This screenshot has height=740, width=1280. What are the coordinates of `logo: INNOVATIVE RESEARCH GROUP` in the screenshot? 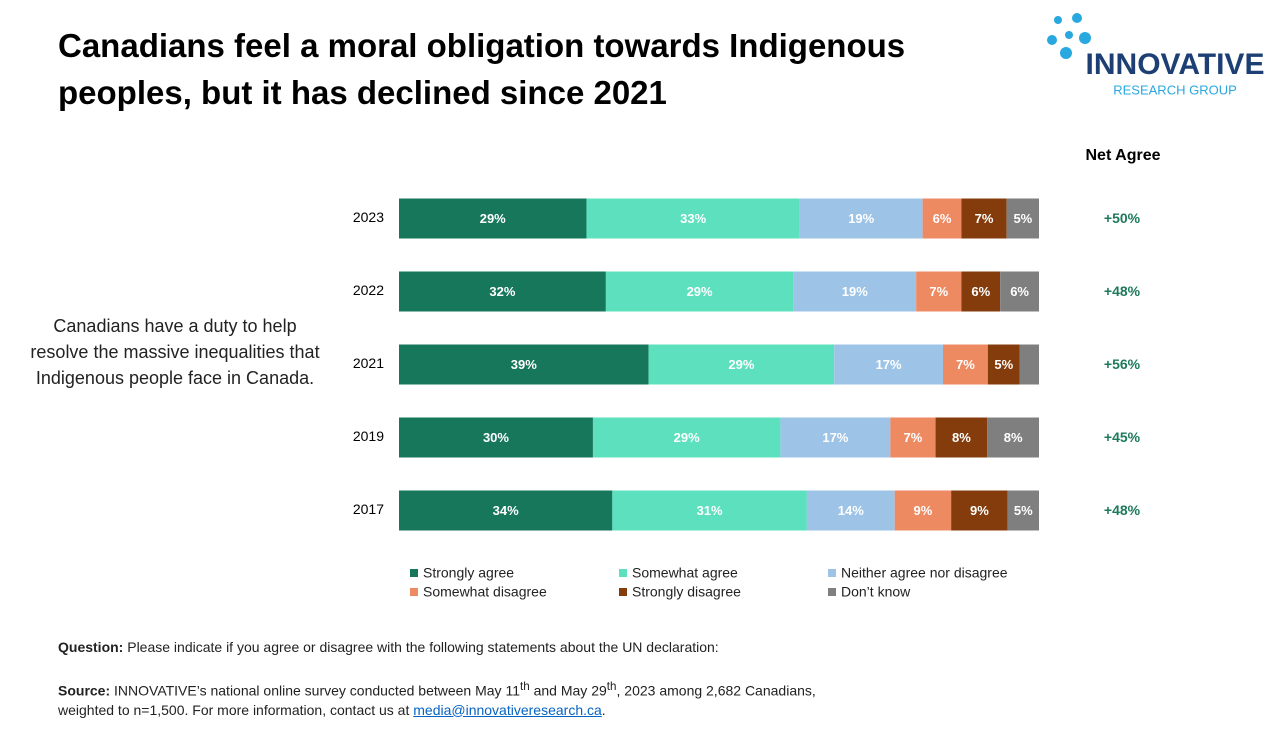 It's located at (1155, 55).